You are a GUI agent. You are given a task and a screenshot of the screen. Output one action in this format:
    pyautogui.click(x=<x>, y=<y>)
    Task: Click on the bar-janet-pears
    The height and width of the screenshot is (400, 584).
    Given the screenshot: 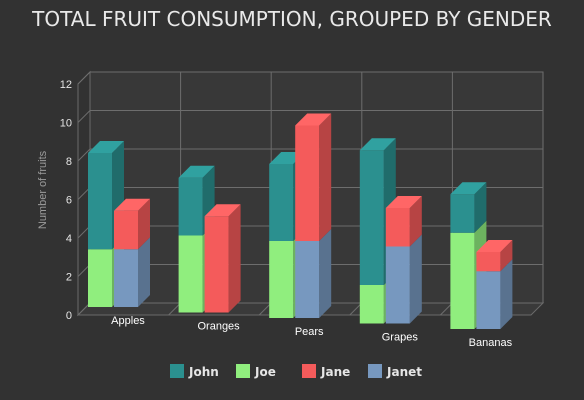 What is the action you would take?
    pyautogui.click(x=313, y=273)
    